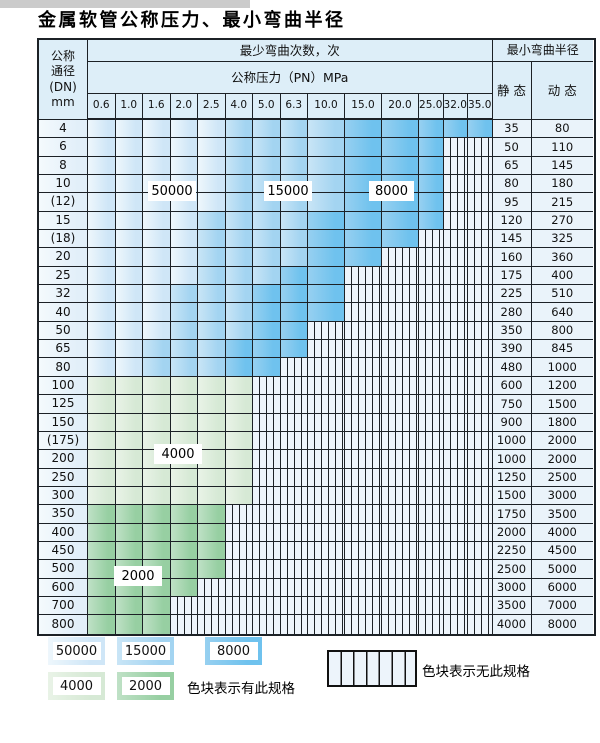 The width and height of the screenshot is (600, 743). Describe the element at coordinates (76, 686) in the screenshot. I see `legend-swatch-4000: 4000` at that location.